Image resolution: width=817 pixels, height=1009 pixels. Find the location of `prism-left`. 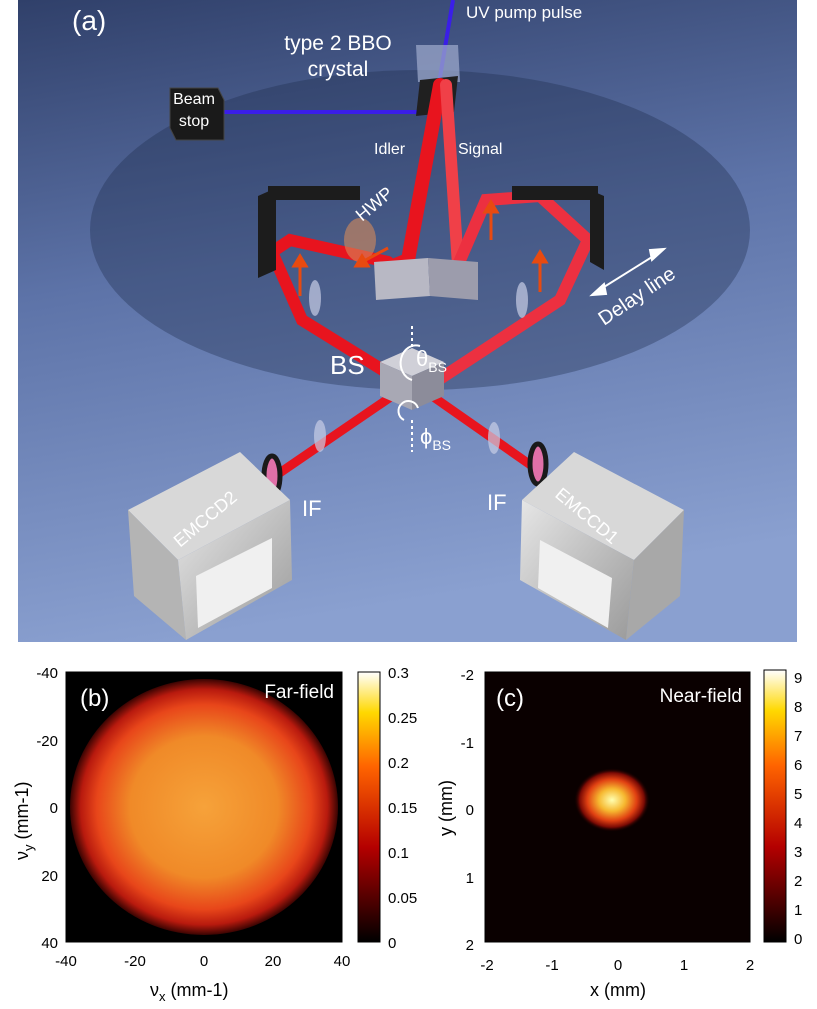

prism-left is located at coordinates (402, 279).